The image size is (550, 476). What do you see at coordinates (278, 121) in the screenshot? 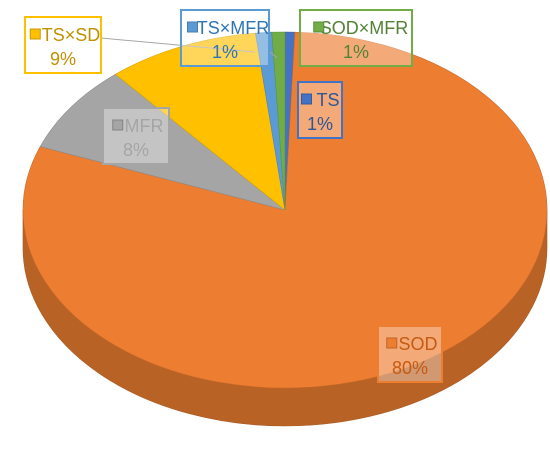
I see `pie-slice-SOD×MFR` at bounding box center [278, 121].